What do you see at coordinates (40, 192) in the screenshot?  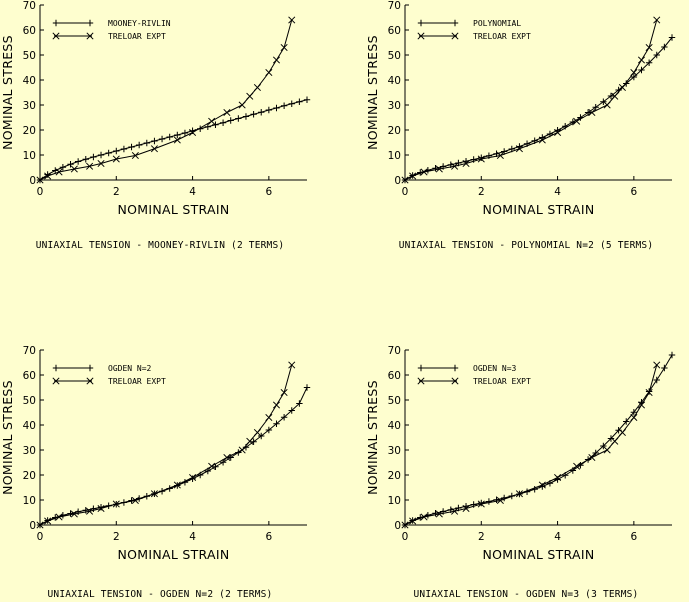 I see `x-tick-label: 0` at bounding box center [40, 192].